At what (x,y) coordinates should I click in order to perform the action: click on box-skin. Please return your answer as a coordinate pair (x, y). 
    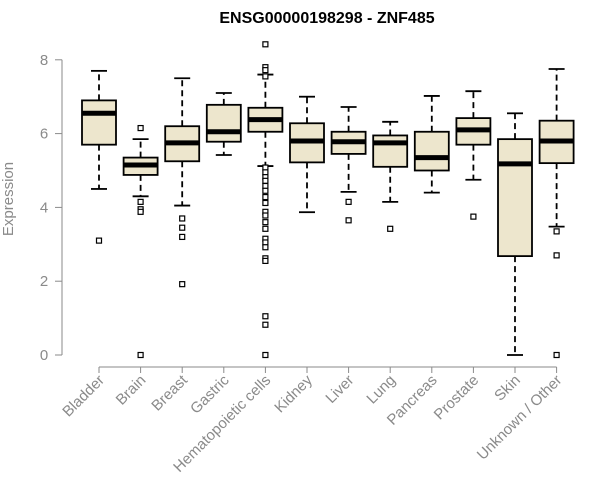
    Looking at the image, I should click on (515, 234).